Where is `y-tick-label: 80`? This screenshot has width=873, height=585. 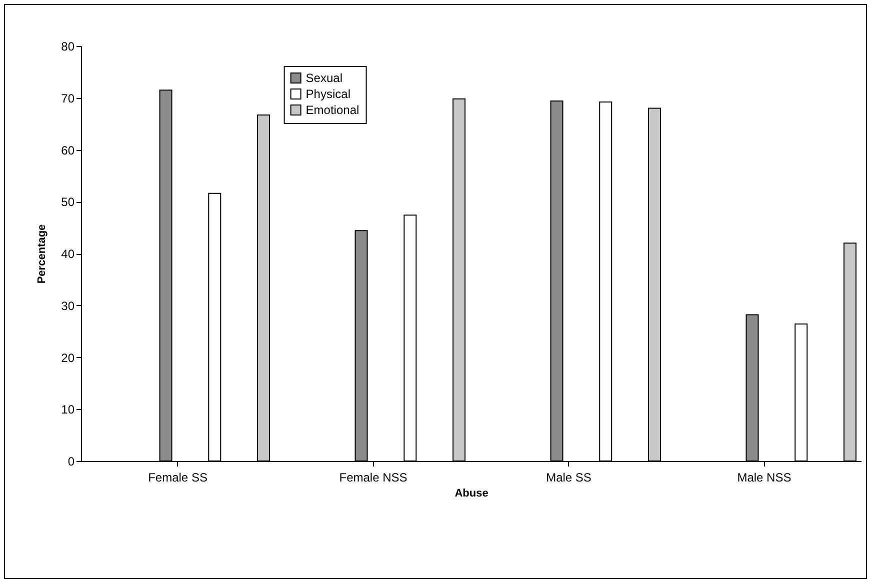
y-tick-label: 80 is located at coordinates (68, 47).